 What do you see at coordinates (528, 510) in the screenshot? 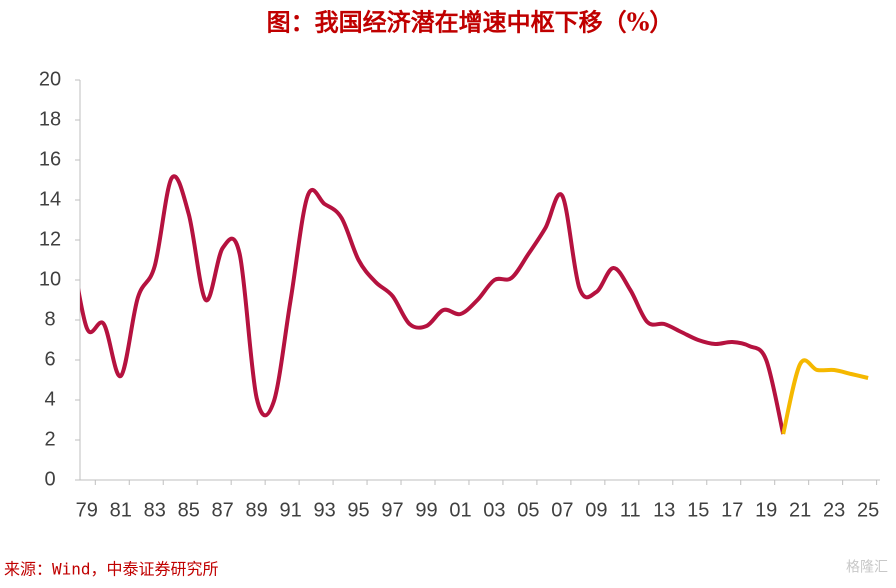
I see `x-tick-label: 05` at bounding box center [528, 510].